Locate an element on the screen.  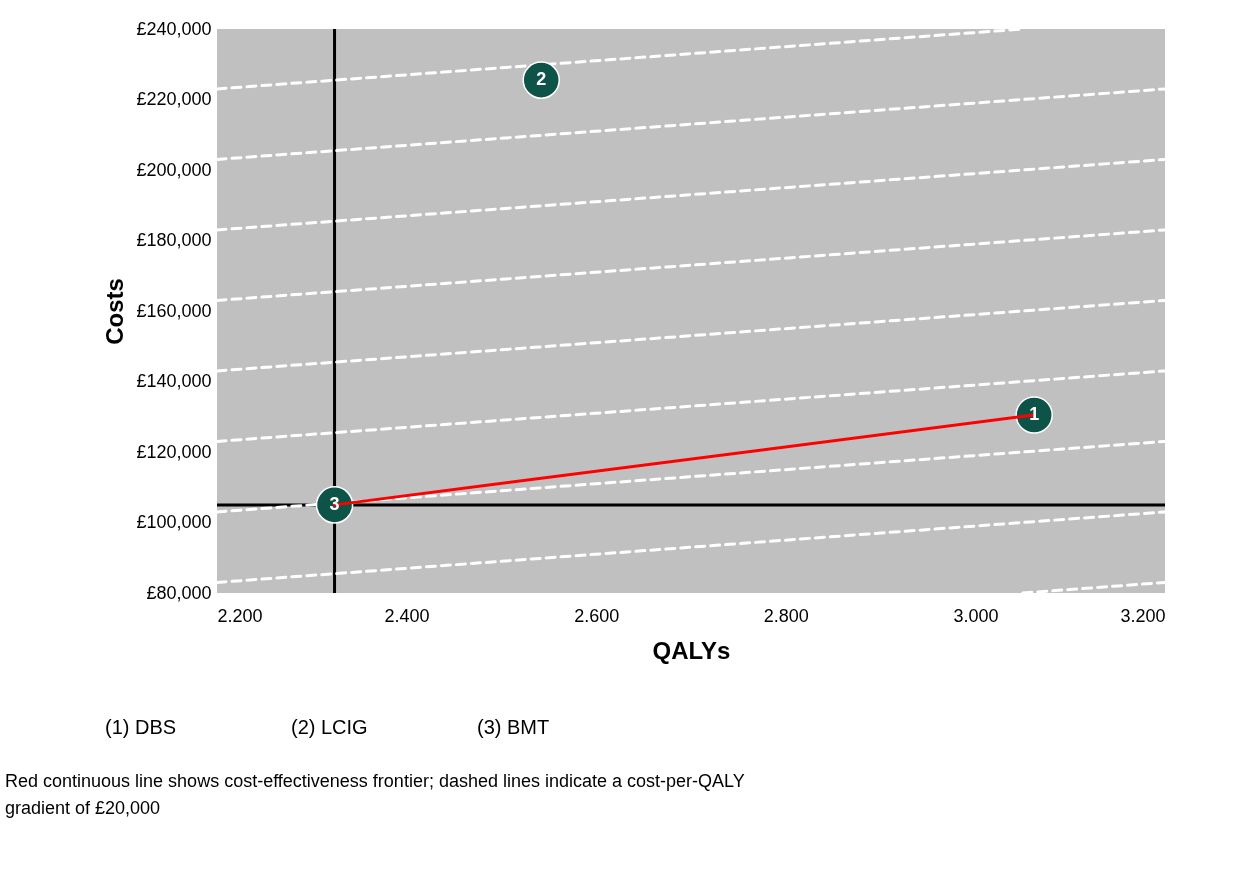
x-tick-label: 2.200 is located at coordinates (240, 615).